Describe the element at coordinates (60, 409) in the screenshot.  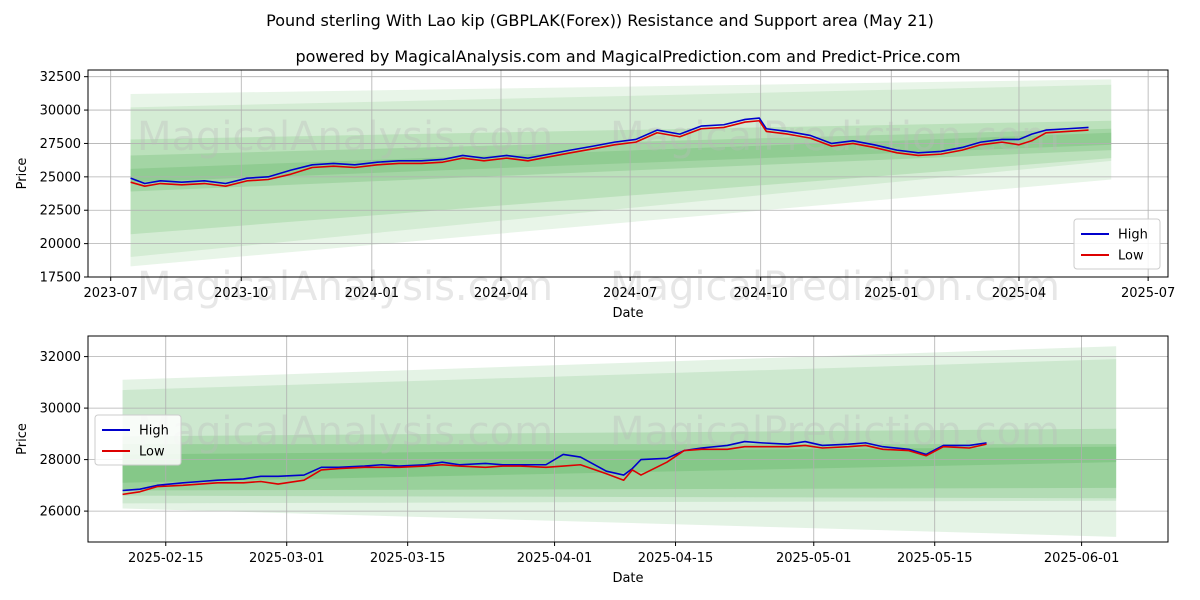
I see `bottom-ytick-label: 30000` at that location.